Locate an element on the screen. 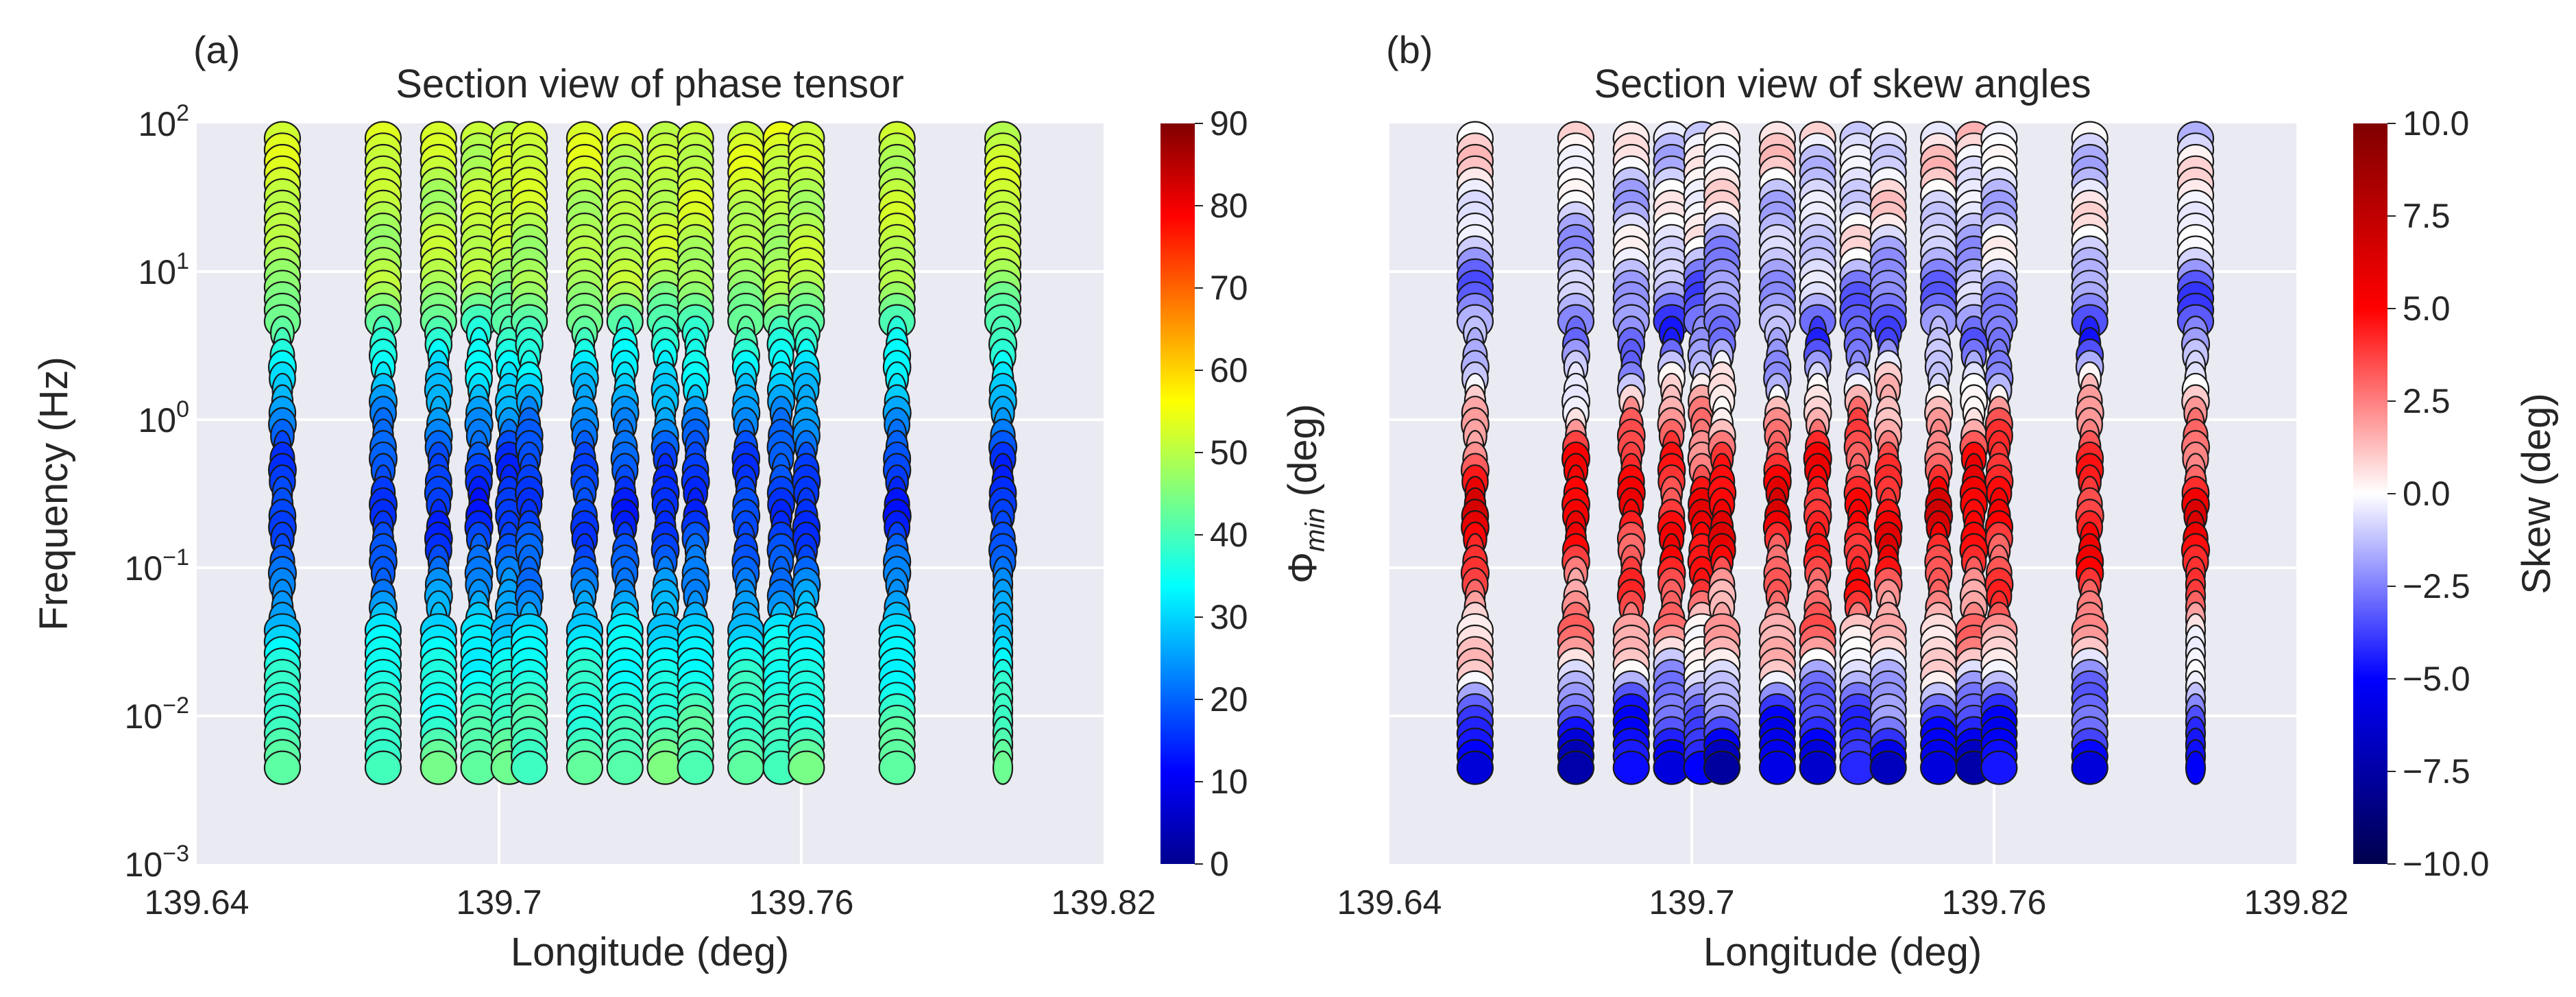  colorbar-tick-label: 50 is located at coordinates (1229, 452).